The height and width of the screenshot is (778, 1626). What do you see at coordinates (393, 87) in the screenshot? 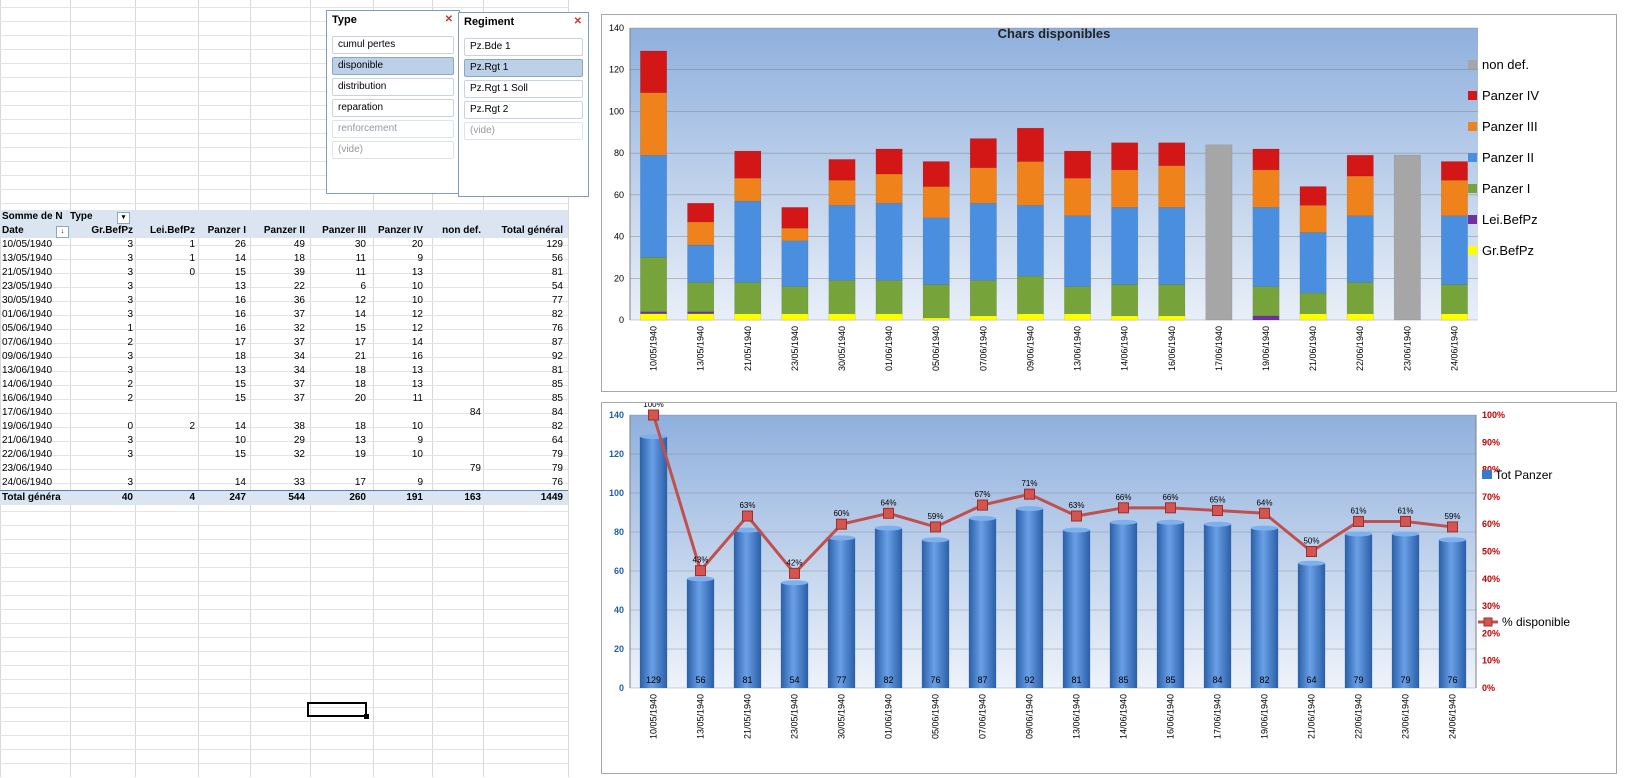
I see `slicer-item: distribution` at bounding box center [393, 87].